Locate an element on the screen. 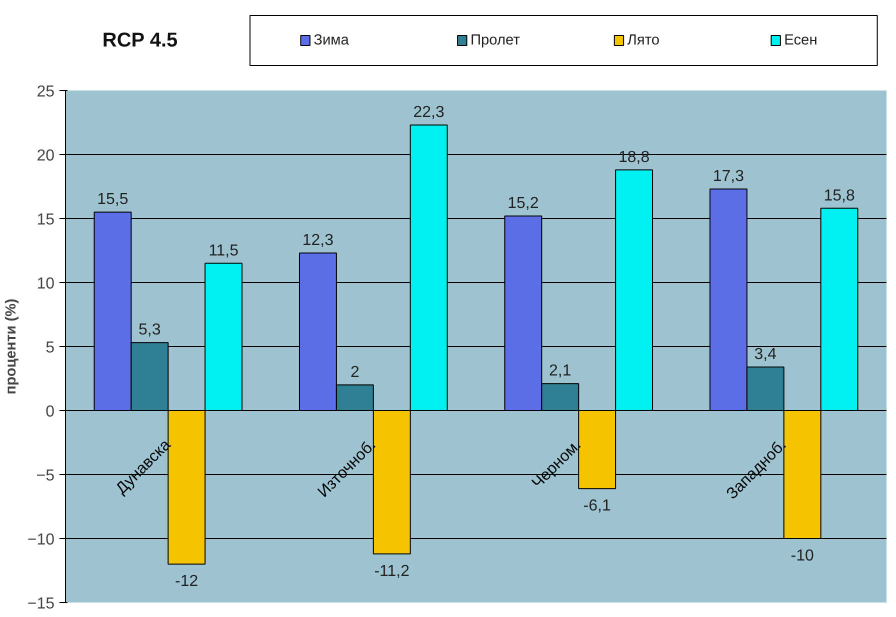  y-tick-label: 20 is located at coordinates (45, 156).